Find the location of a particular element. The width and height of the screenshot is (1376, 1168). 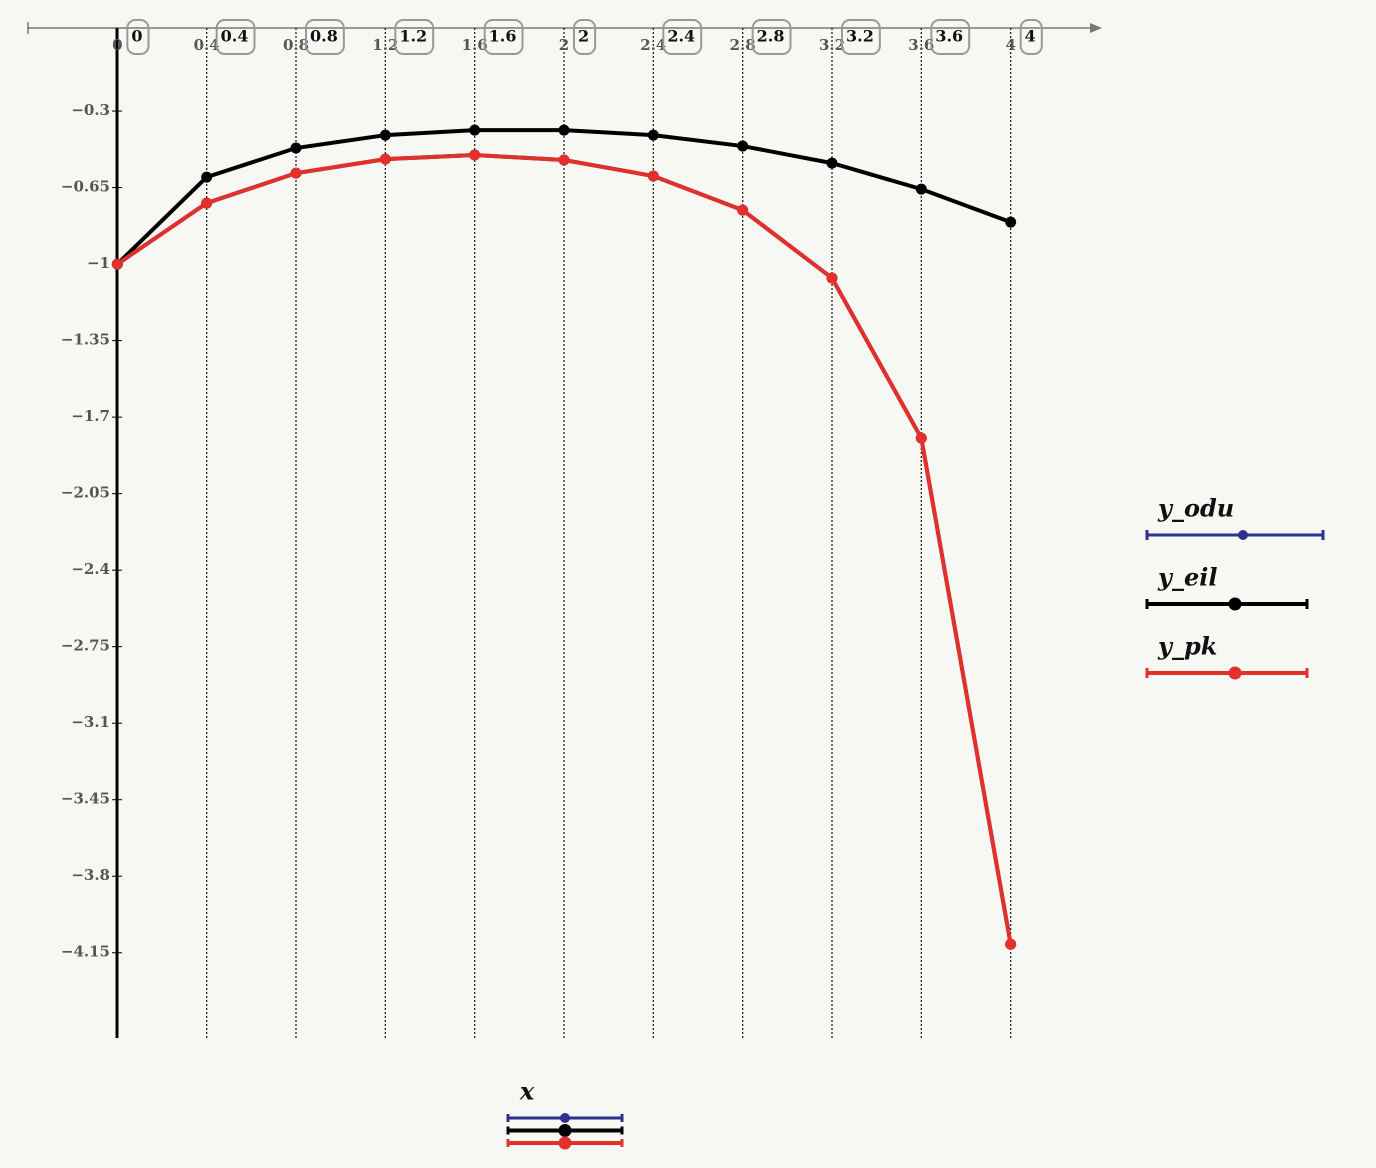

x-marker-label: 2.8 is located at coordinates (771, 36).